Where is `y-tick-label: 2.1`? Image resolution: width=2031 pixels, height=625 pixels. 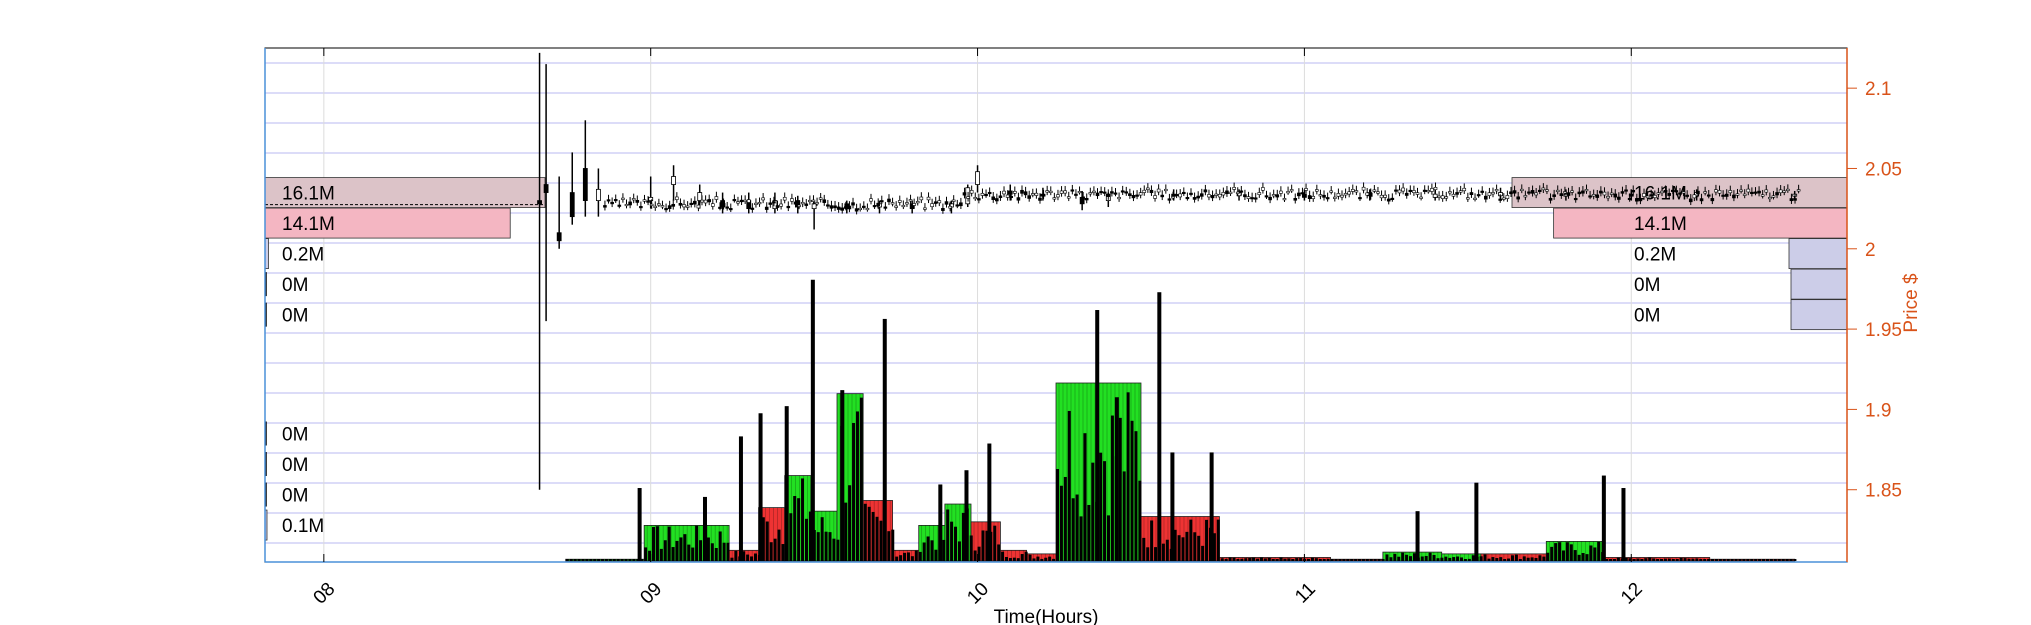
y-tick-label: 2.1 is located at coordinates (1878, 89).